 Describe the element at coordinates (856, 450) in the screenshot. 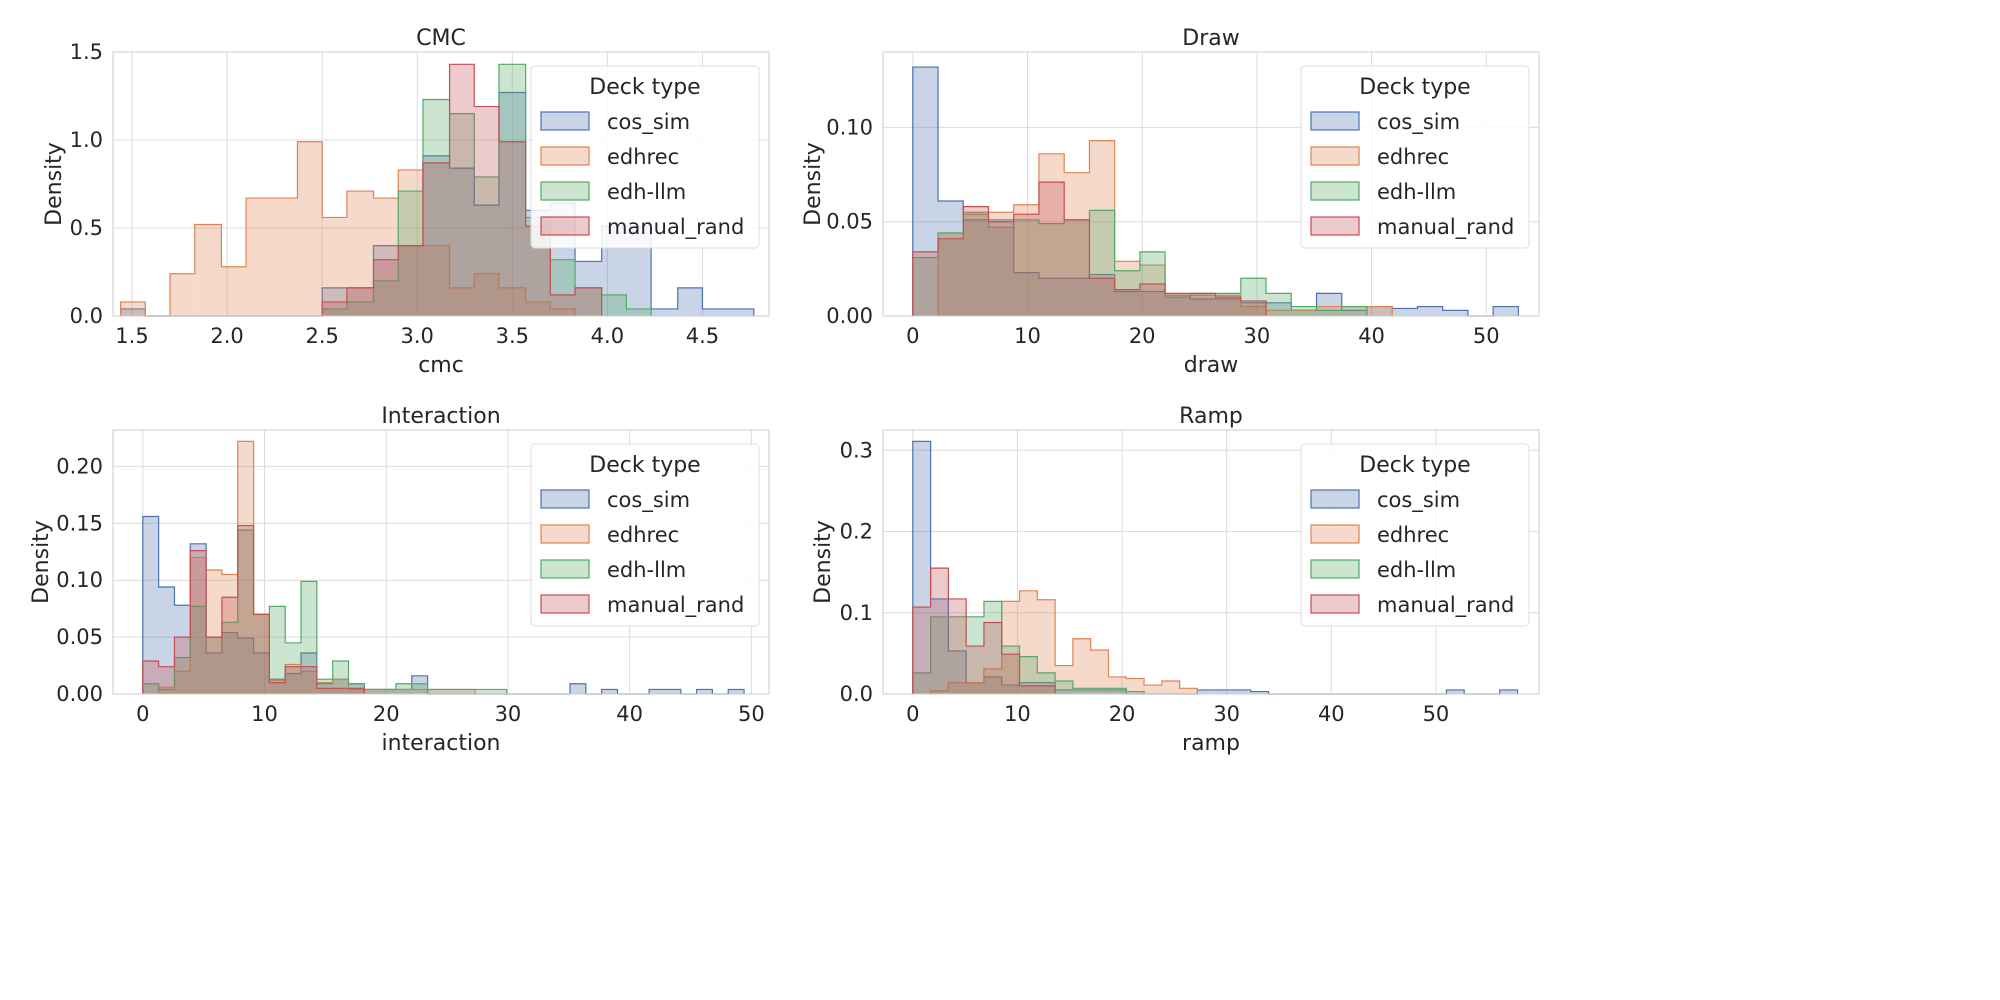

I see `y-tick-label: 0.3` at that location.